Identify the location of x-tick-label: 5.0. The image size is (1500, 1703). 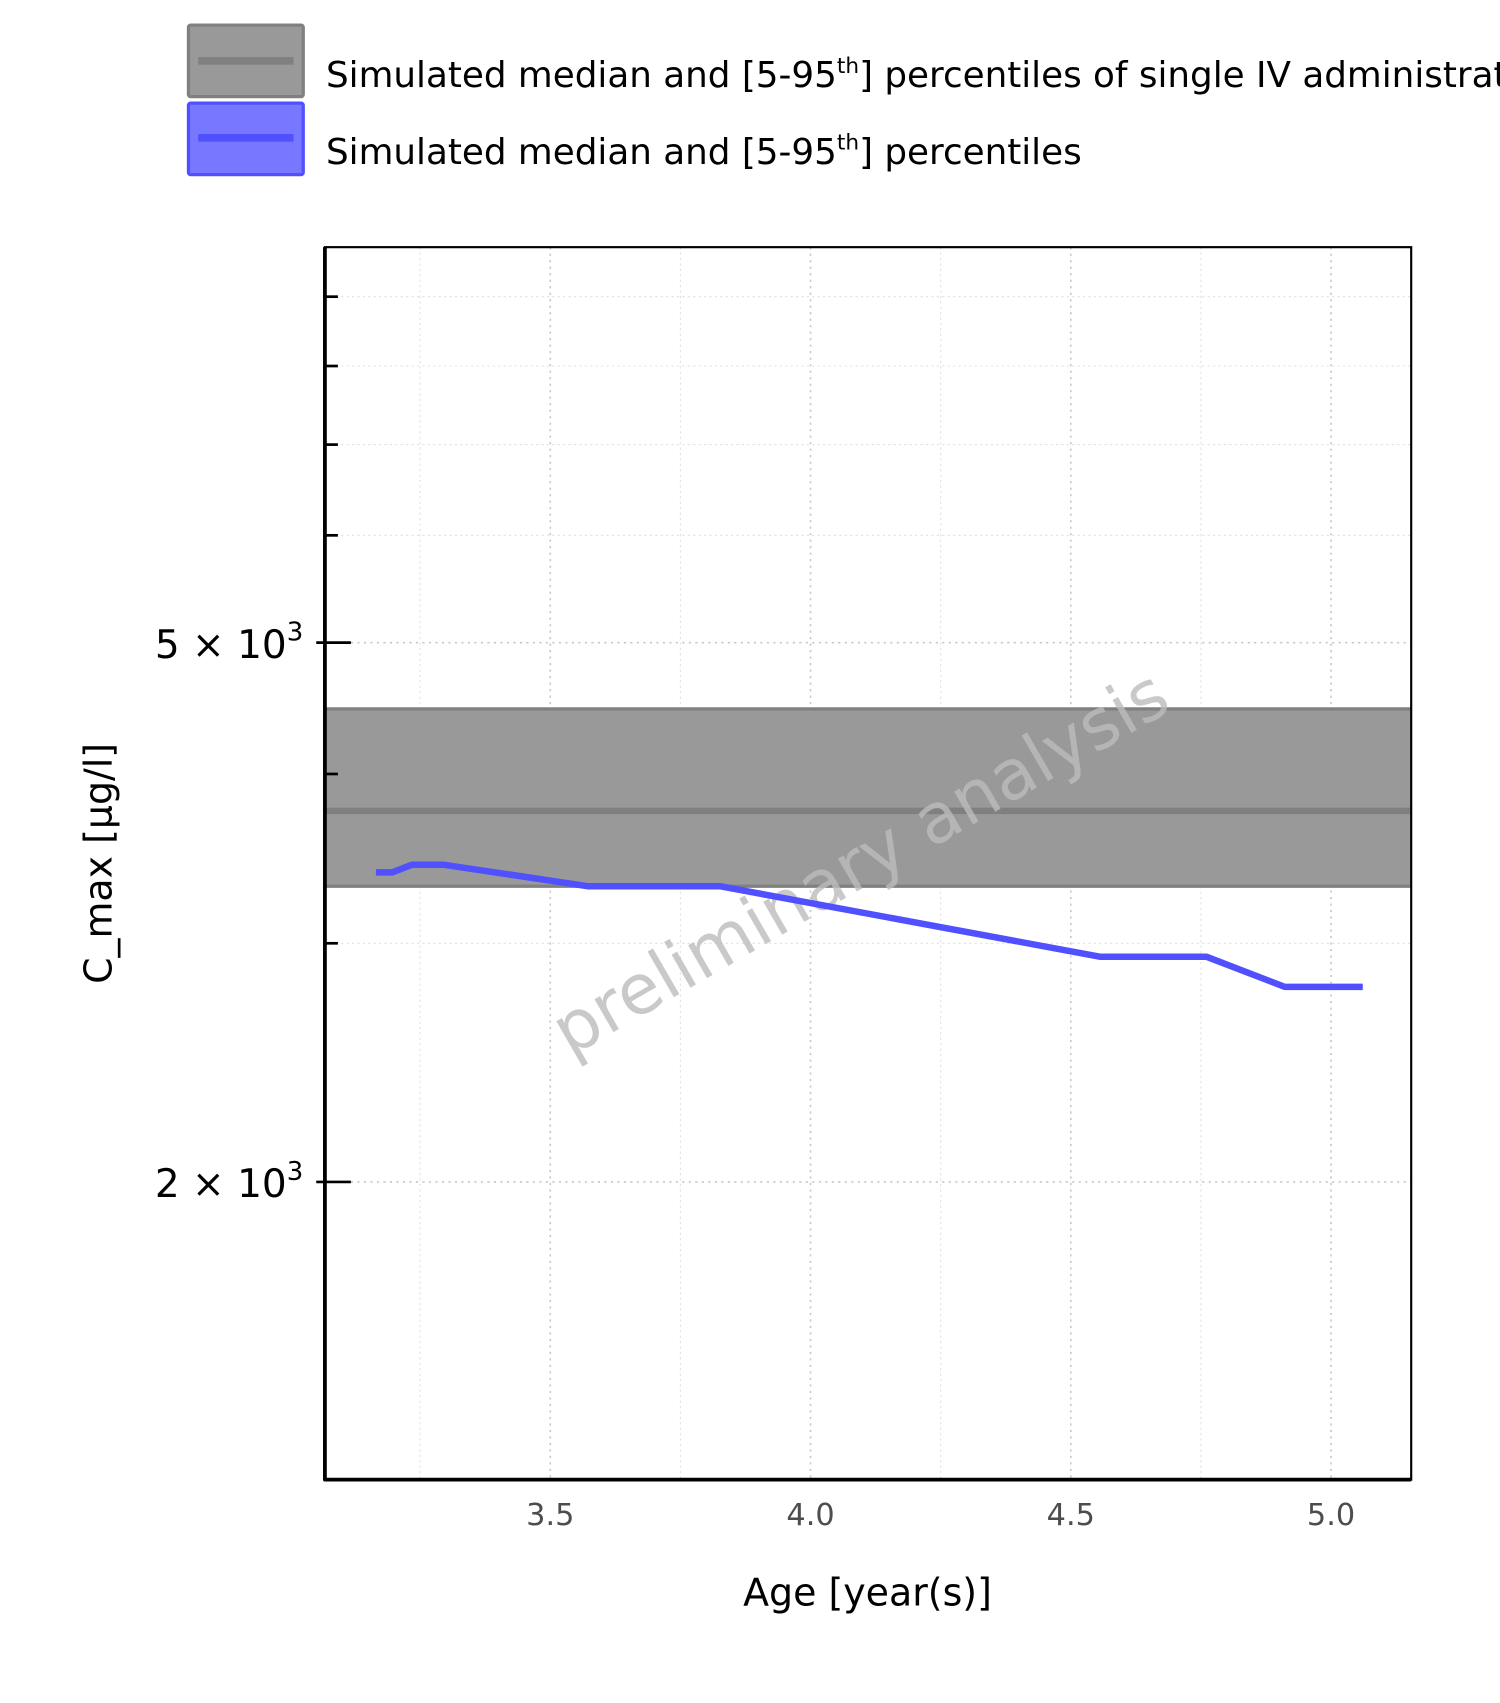
(1331, 1515).